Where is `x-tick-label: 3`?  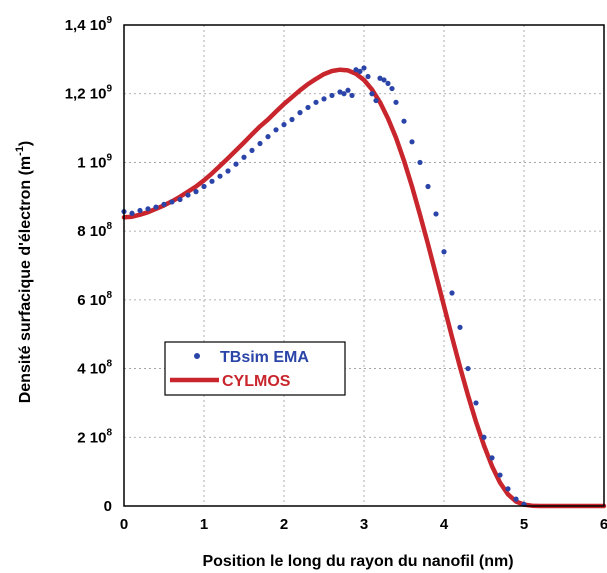 x-tick-label: 3 is located at coordinates (364, 524).